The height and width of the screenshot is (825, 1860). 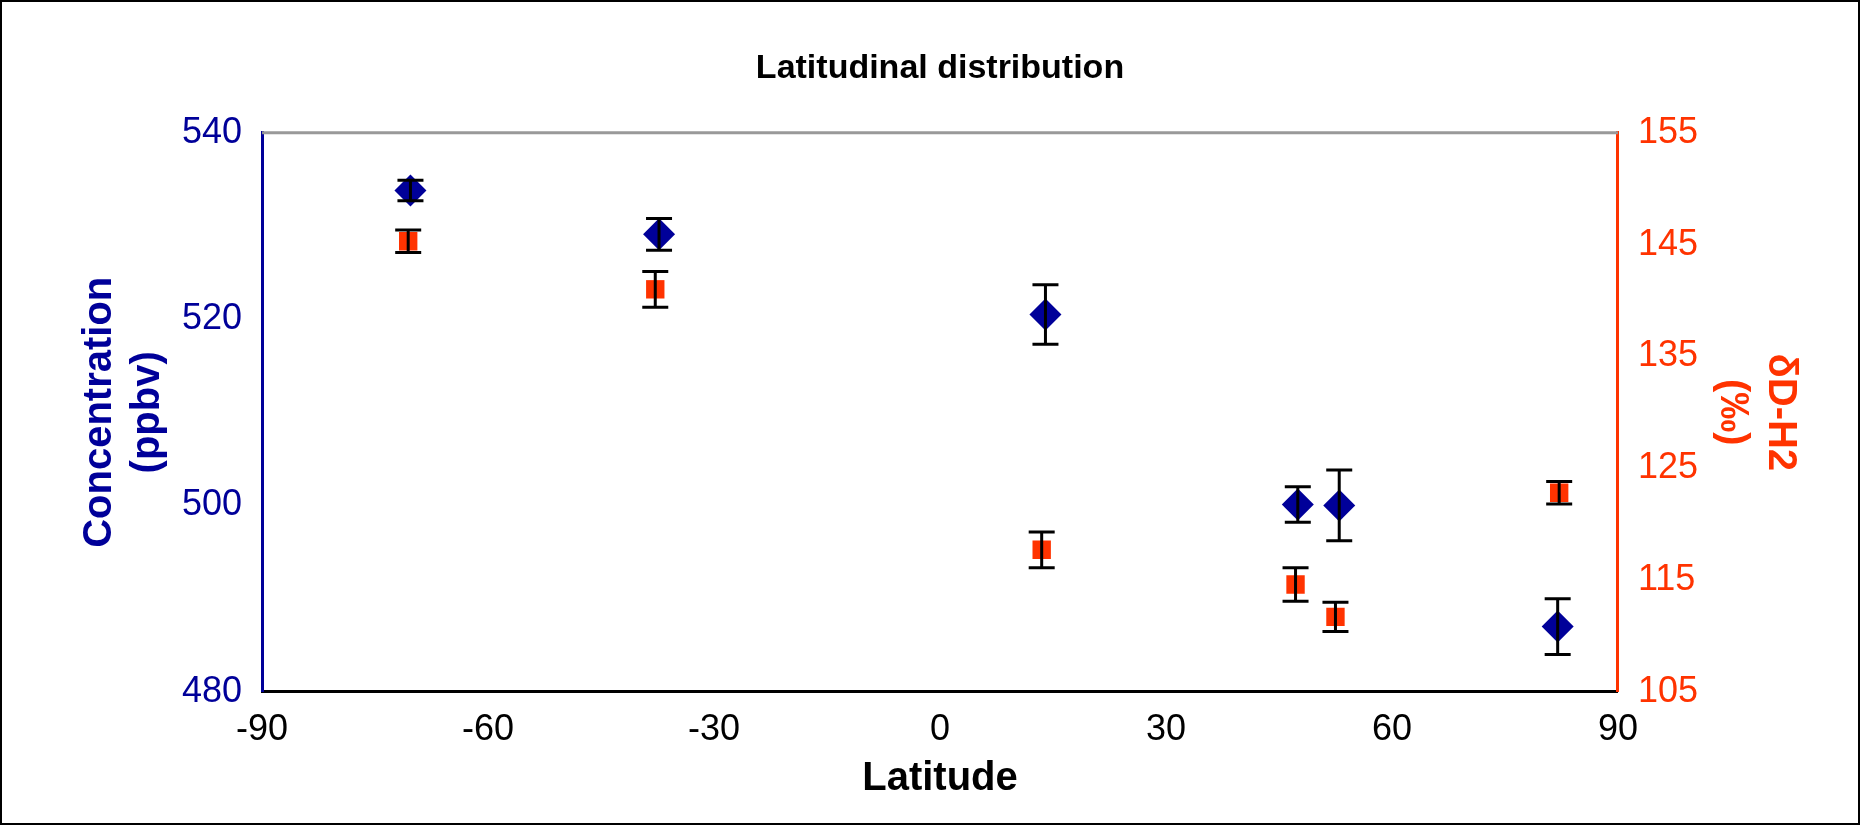 I want to click on y-tick-label: 520, so click(x=212, y=317).